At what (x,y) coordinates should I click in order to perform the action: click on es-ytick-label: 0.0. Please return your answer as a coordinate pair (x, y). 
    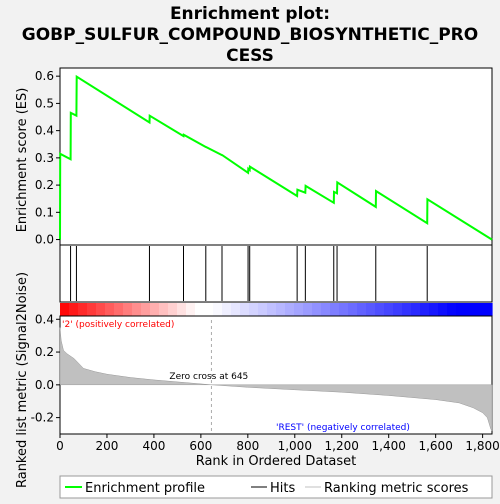
    Looking at the image, I should click on (44, 240).